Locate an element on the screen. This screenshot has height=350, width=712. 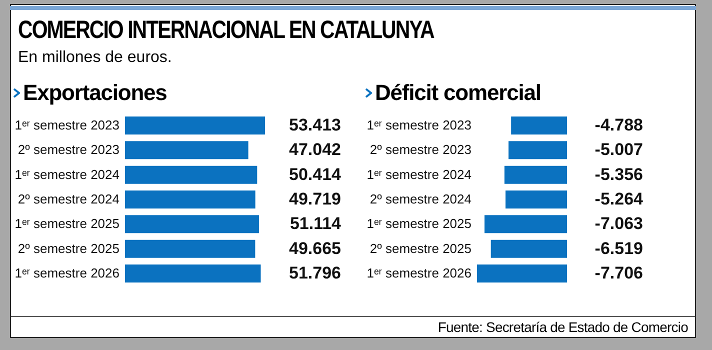
chart-title: Déficit comercial is located at coordinates (458, 92).